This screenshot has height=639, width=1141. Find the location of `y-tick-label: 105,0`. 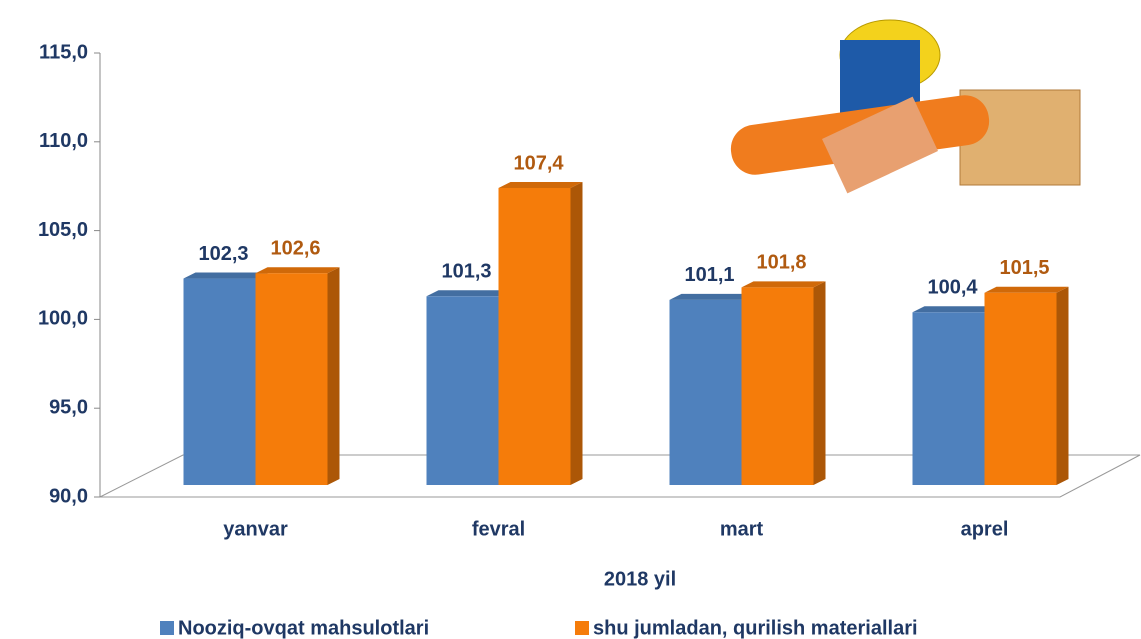

y-tick-label: 105,0 is located at coordinates (63, 230).